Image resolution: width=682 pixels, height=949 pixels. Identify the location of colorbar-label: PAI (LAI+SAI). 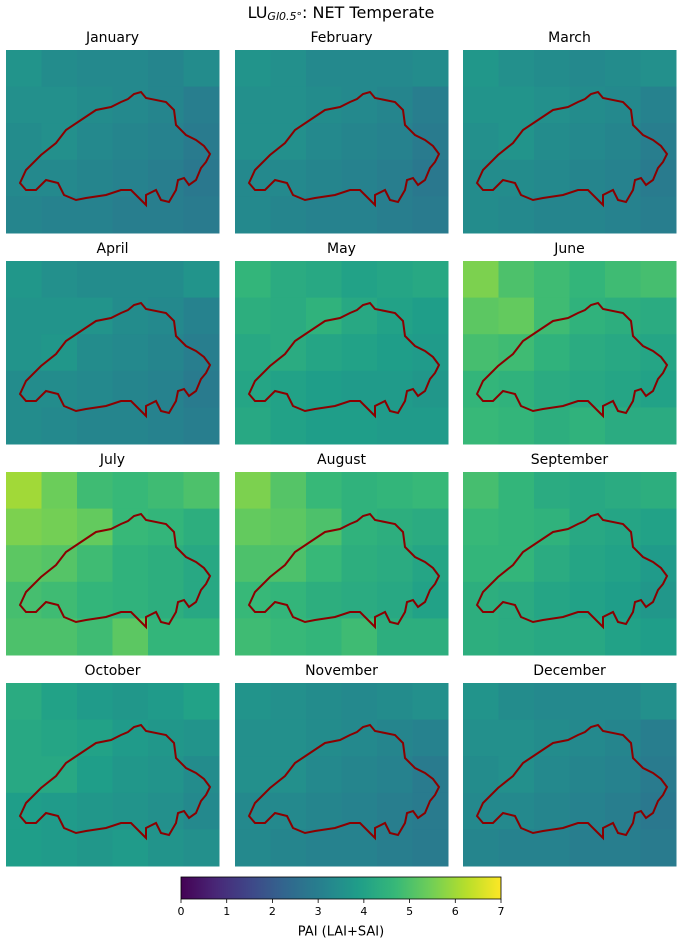
(341, 932).